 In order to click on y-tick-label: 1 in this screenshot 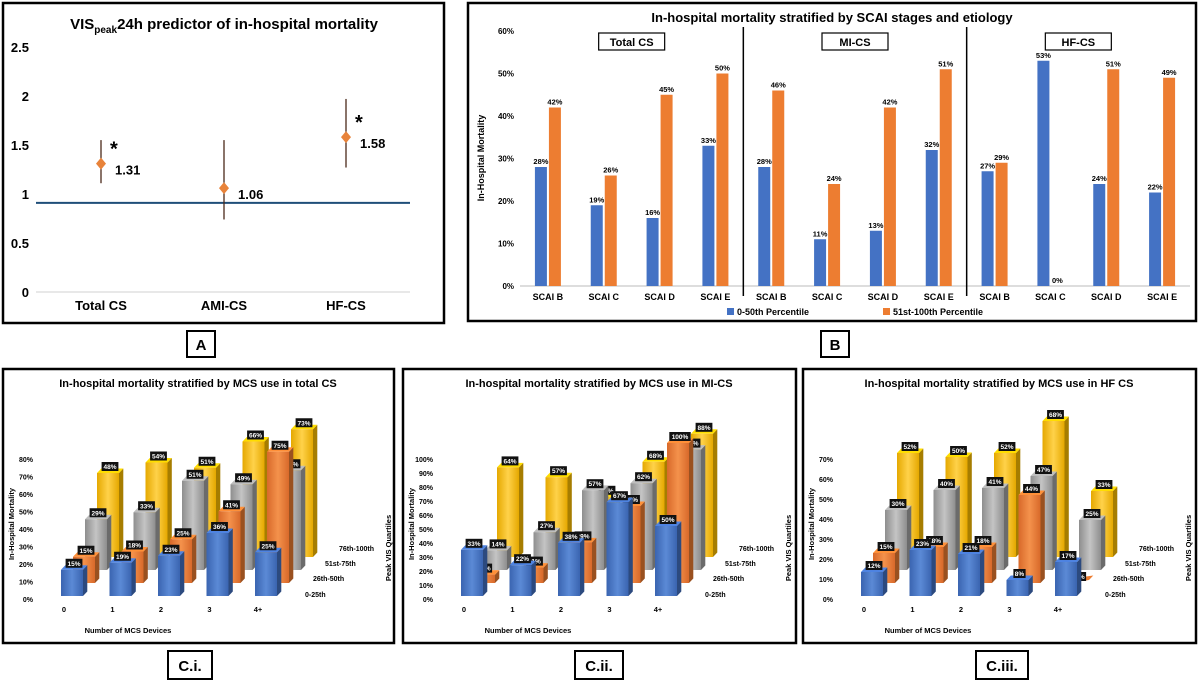, I will do `click(25, 194)`.